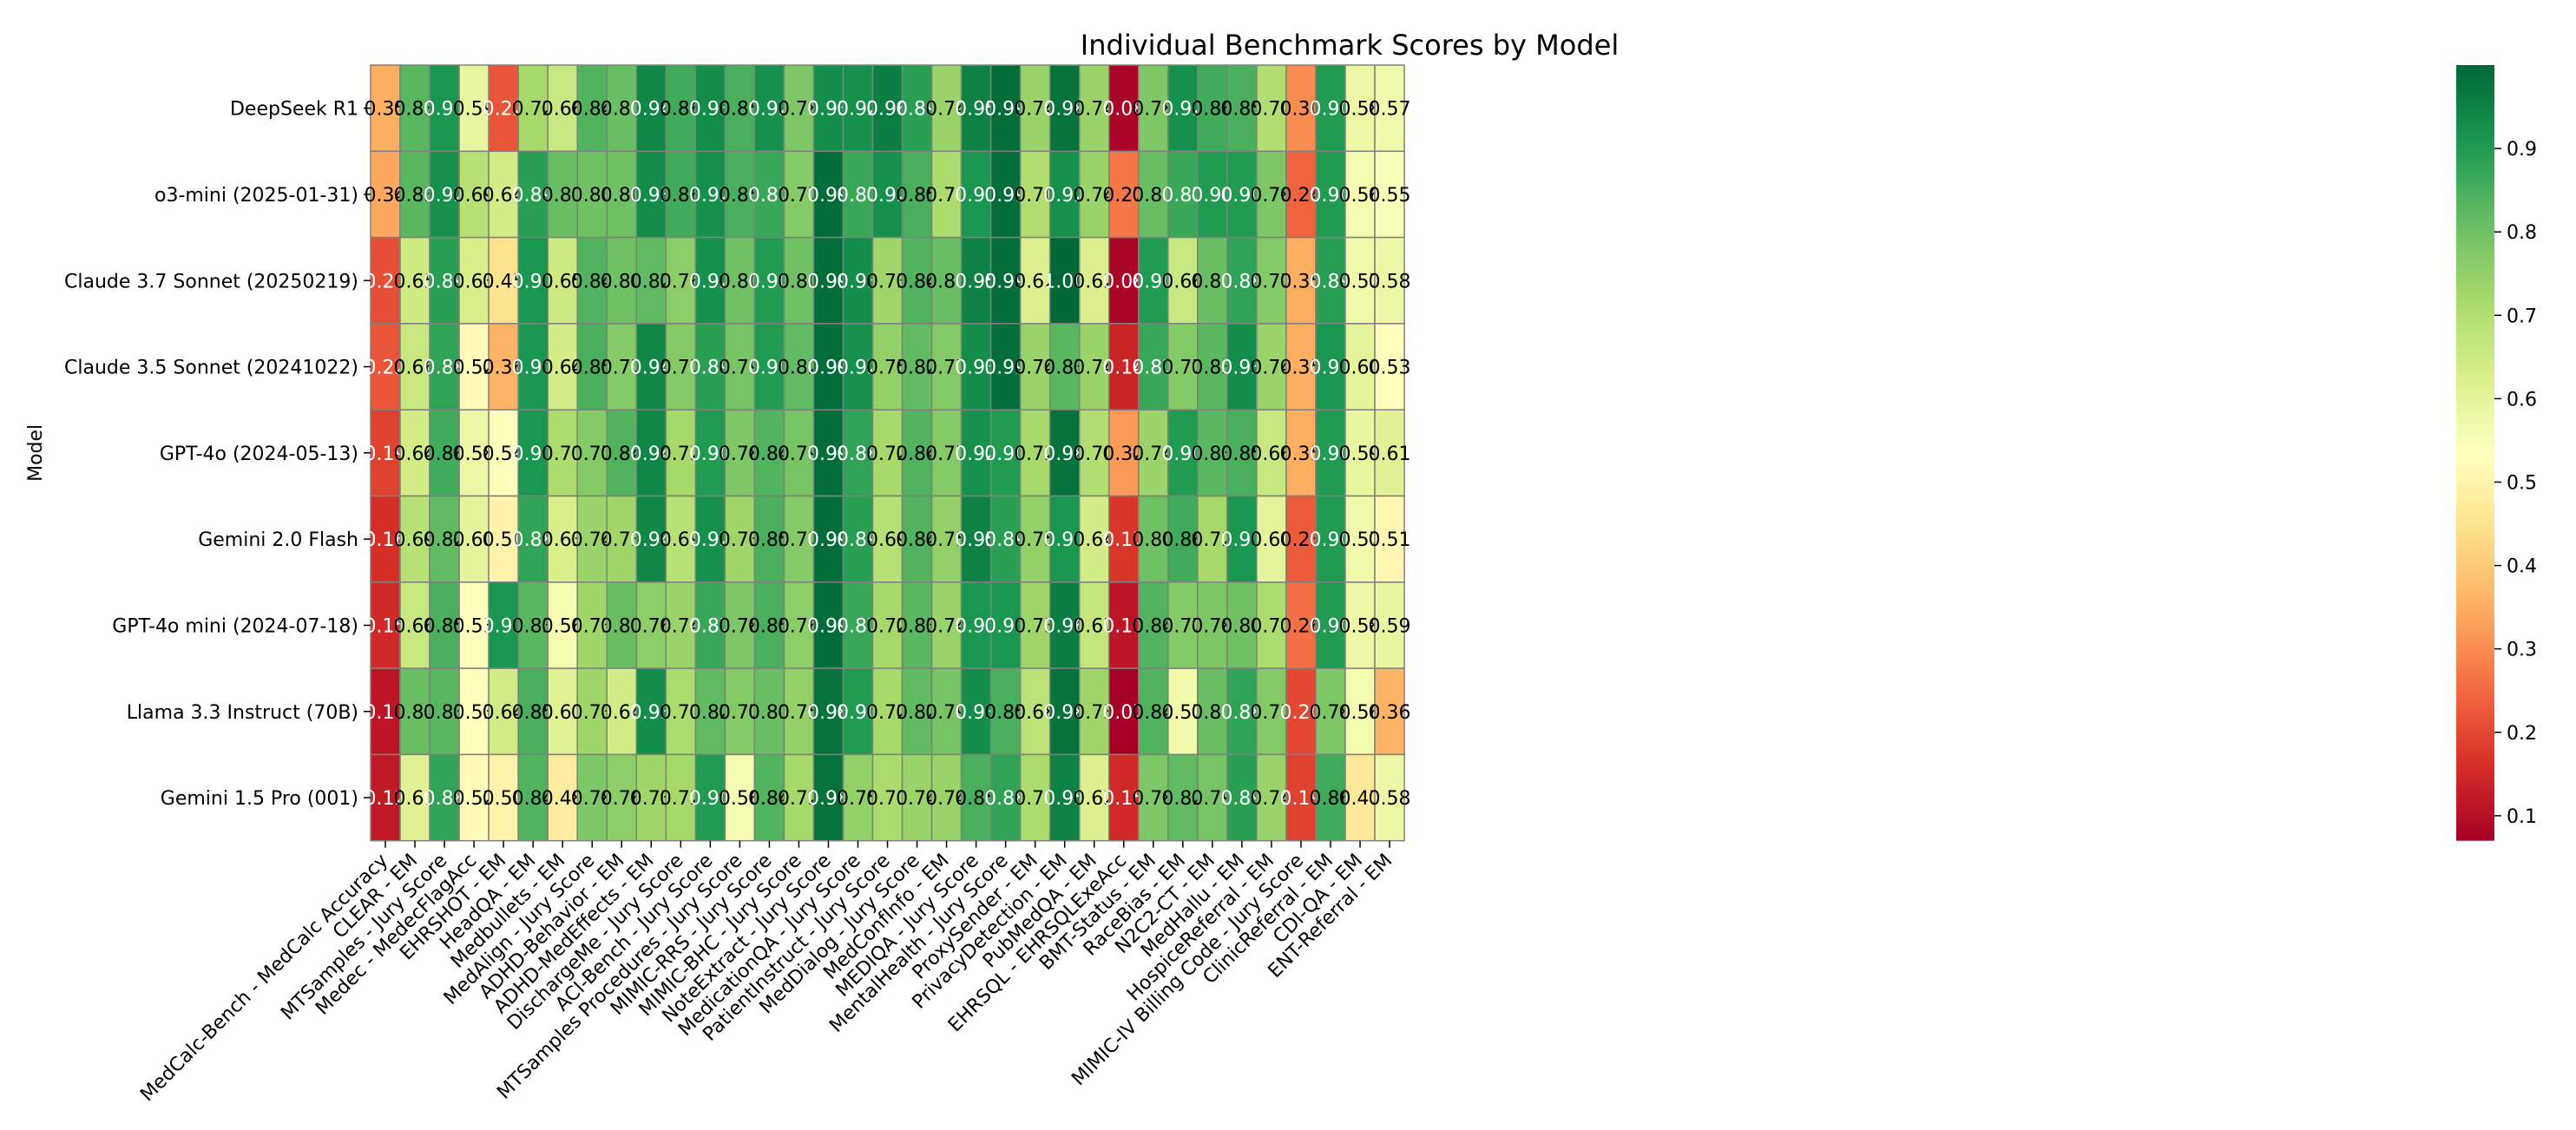 This screenshot has height=1130, width=2576. Describe the element at coordinates (235, 626) in the screenshot. I see `row-label: GPT-4o mini (2024-07-18)` at that location.